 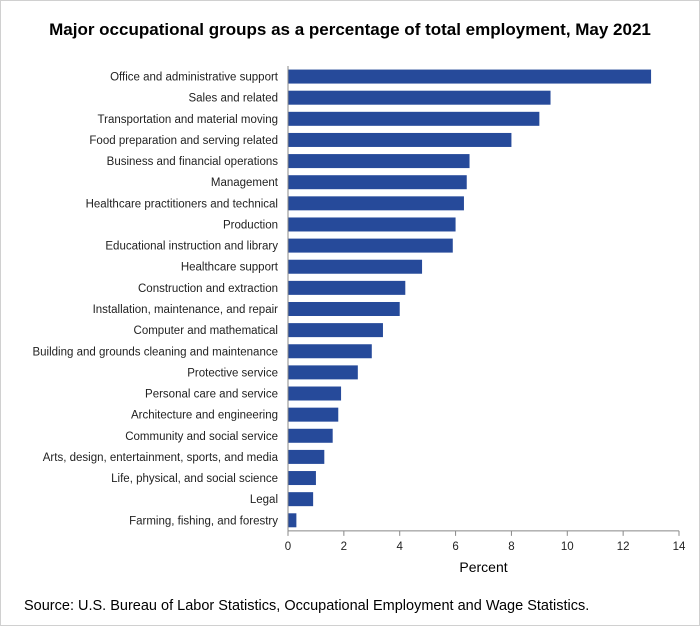 I want to click on x-tick-label: 14, so click(x=679, y=547).